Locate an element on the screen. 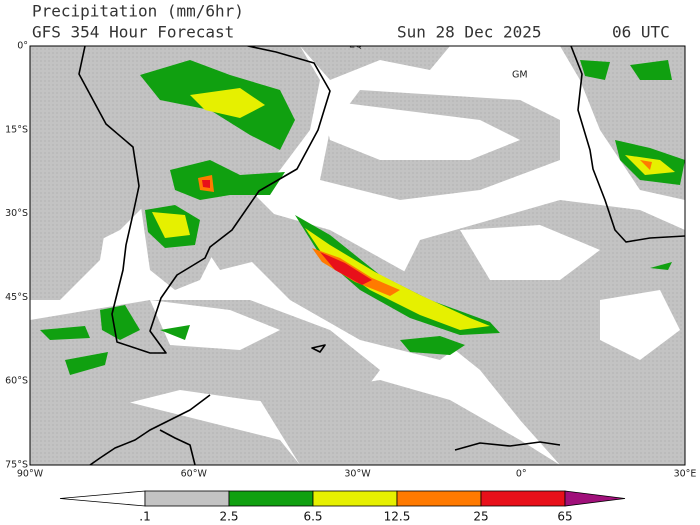  lon-label: 30°W is located at coordinates (357, 474).